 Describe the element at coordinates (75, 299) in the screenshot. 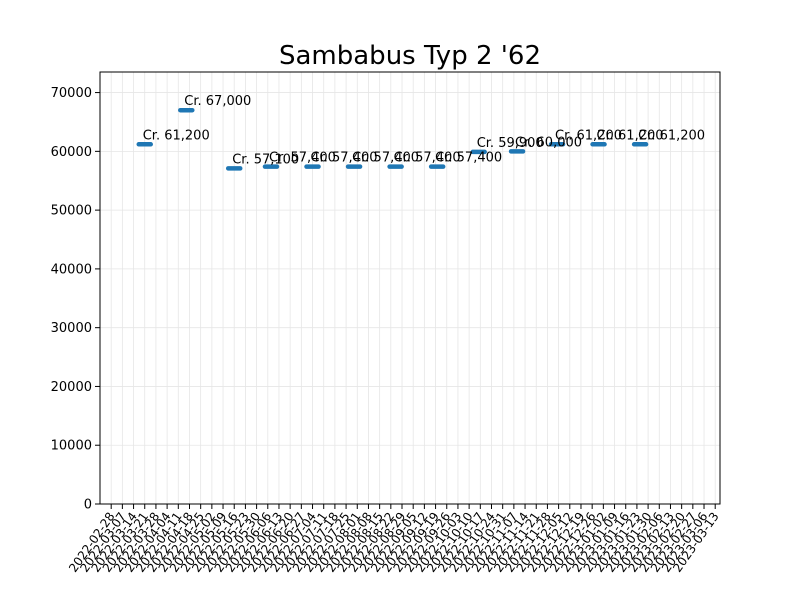

I see `y-axis: 0 10000 20000 30000 40000 50000 60000 70000` at that location.